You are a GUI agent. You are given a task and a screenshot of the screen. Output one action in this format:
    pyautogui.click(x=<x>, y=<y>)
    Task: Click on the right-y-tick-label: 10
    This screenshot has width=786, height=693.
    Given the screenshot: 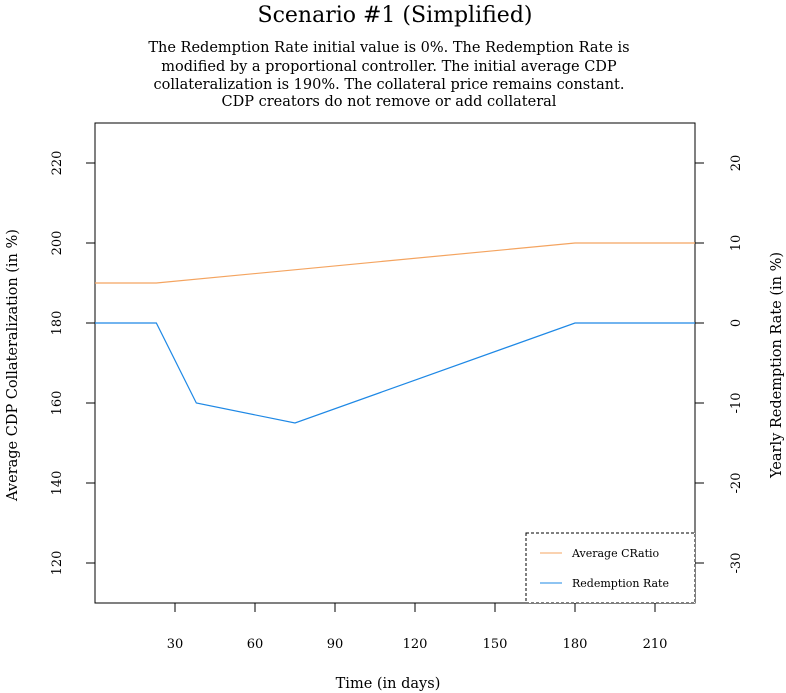 What is the action you would take?
    pyautogui.click(x=736, y=243)
    